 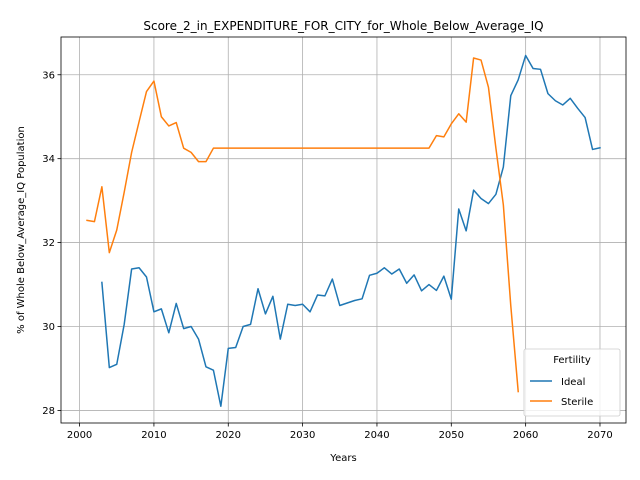 What do you see at coordinates (21, 230) in the screenshot?
I see `y-axis-label: % of Whole Below_Average_IQ Population` at bounding box center [21, 230].